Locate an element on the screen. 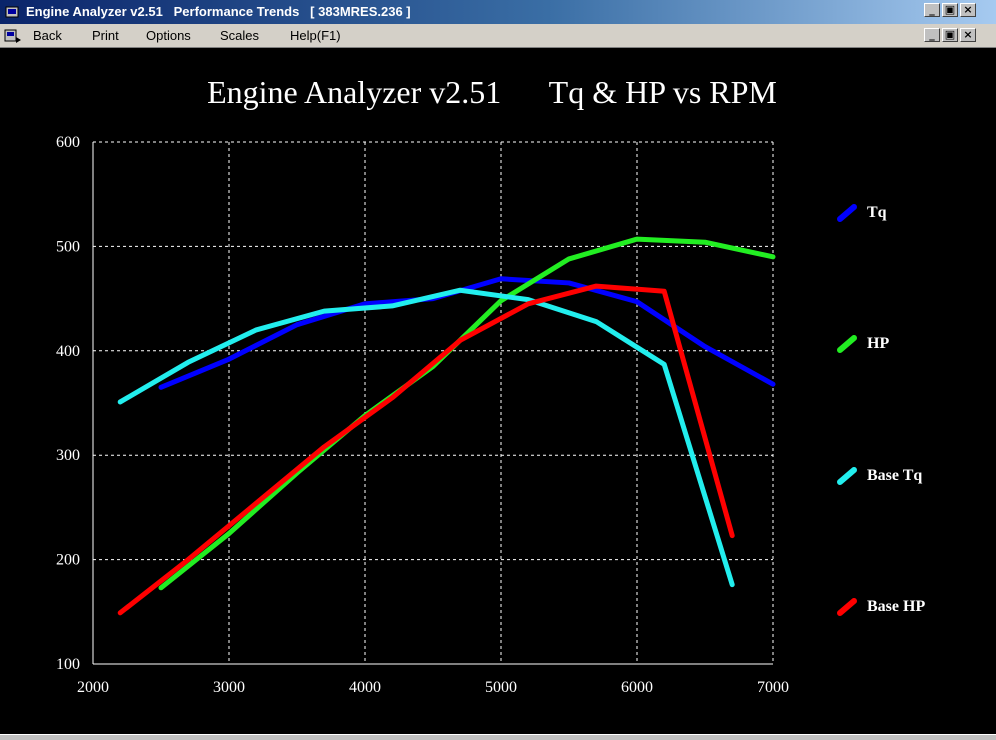 This screenshot has height=740, width=996. maximize-button: ▣ is located at coordinates (950, 10).